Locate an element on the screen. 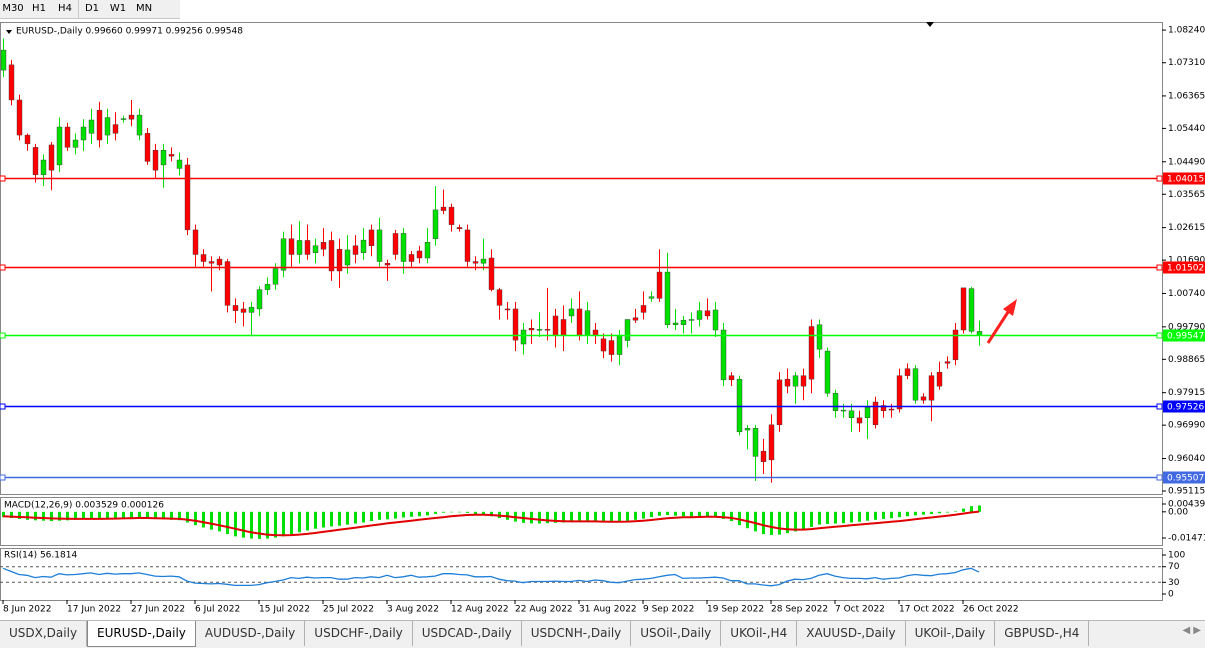 This screenshot has height=648, width=1205. timeframe-button: MN is located at coordinates (144, 9).